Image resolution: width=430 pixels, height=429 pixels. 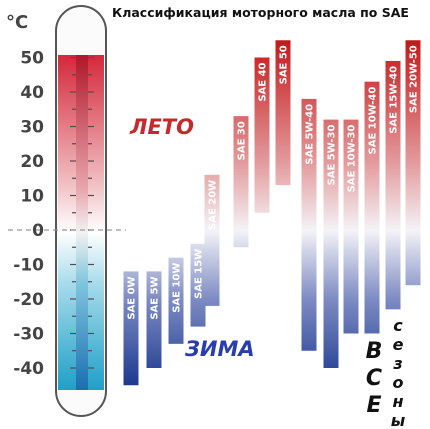 What do you see at coordinates (310, 134) in the screenshot?
I see `bar-label: SAE 5W-40` at bounding box center [310, 134].